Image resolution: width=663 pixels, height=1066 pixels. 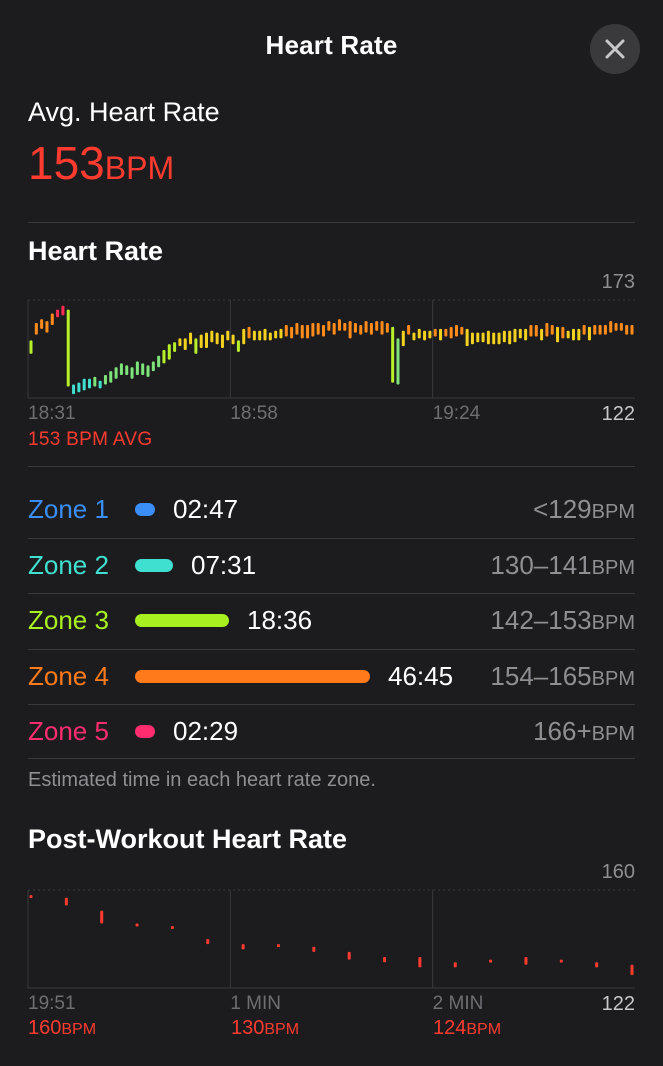 What do you see at coordinates (613, 623) in the screenshot?
I see `zone-range-unit: BPM` at bounding box center [613, 623].